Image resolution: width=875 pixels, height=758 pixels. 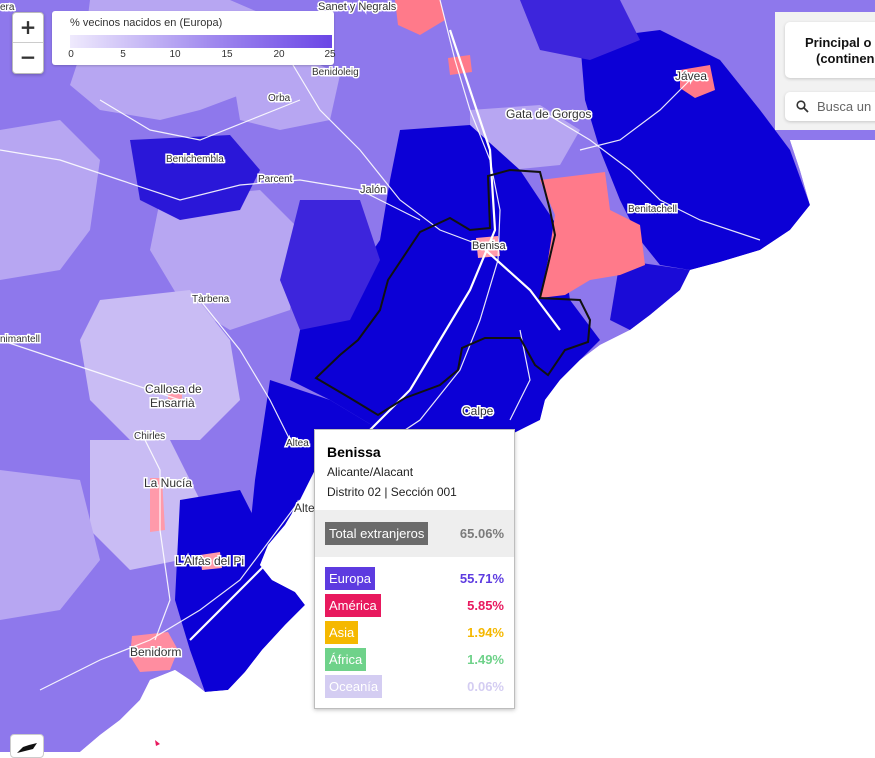 What do you see at coordinates (335, 72) in the screenshot?
I see `place-label-benidoleig: Benidoleig` at bounding box center [335, 72].